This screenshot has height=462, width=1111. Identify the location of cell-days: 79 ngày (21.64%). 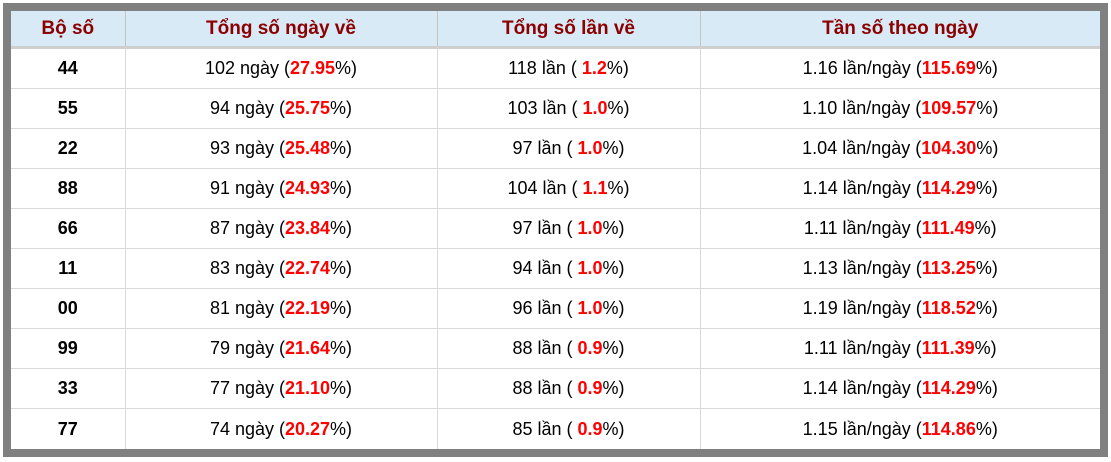
(281, 348).